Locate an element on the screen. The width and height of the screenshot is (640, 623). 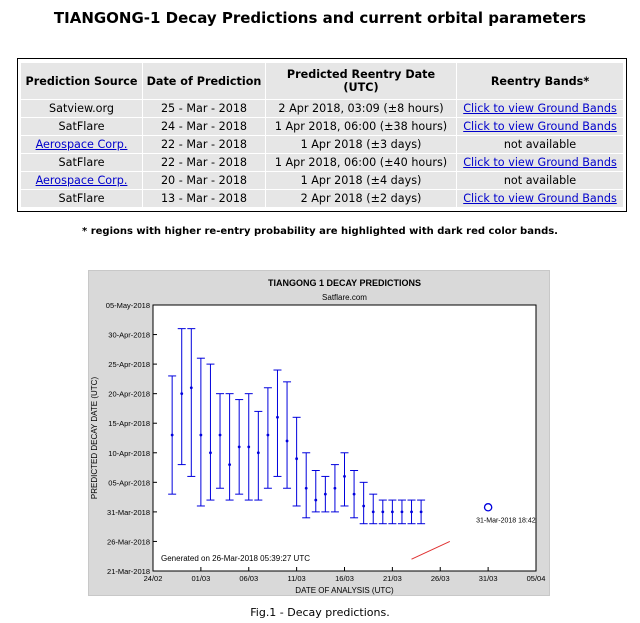
final-prediction-label: 31-Mar-2018 18:42 is located at coordinates (506, 520).